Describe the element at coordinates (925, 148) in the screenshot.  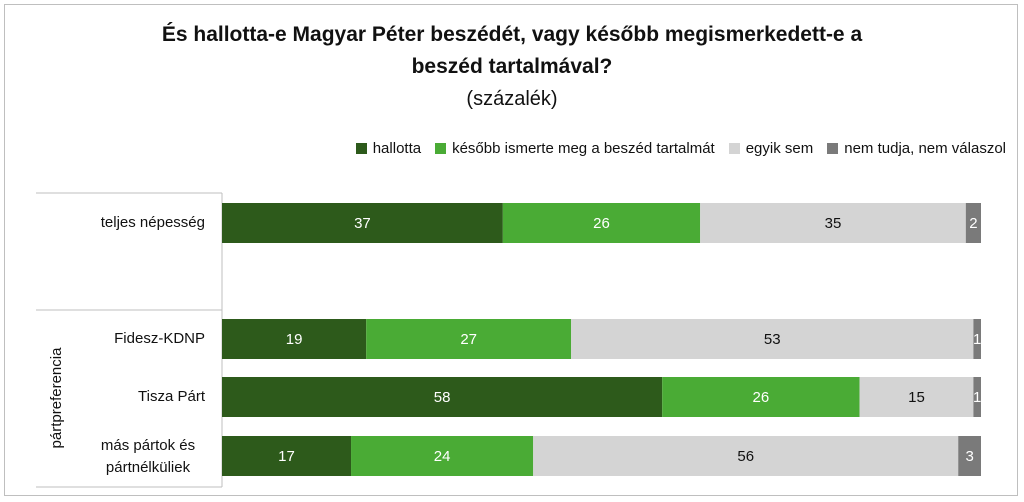
I see `legend-label: nem tudja, nem válaszol` at that location.